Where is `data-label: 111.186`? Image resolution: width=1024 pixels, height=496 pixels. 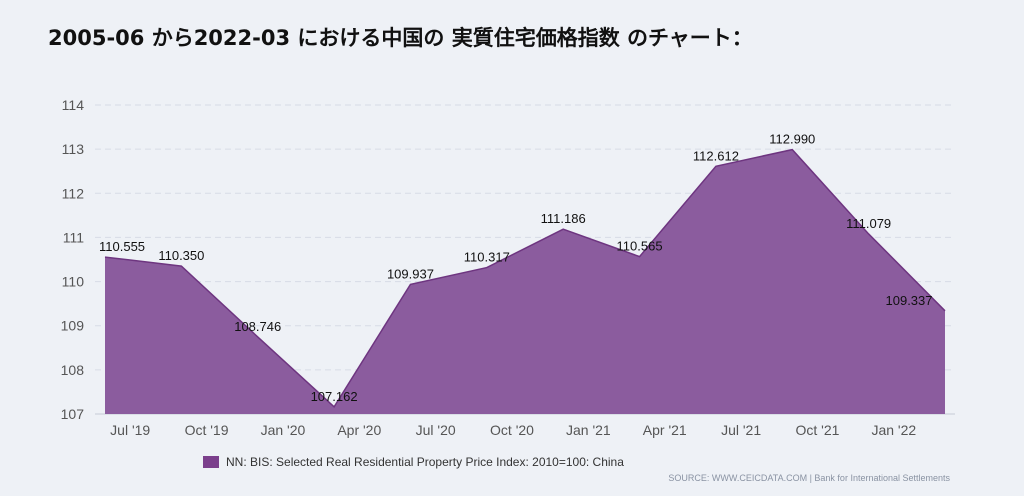 data-label: 111.186 is located at coordinates (563, 218).